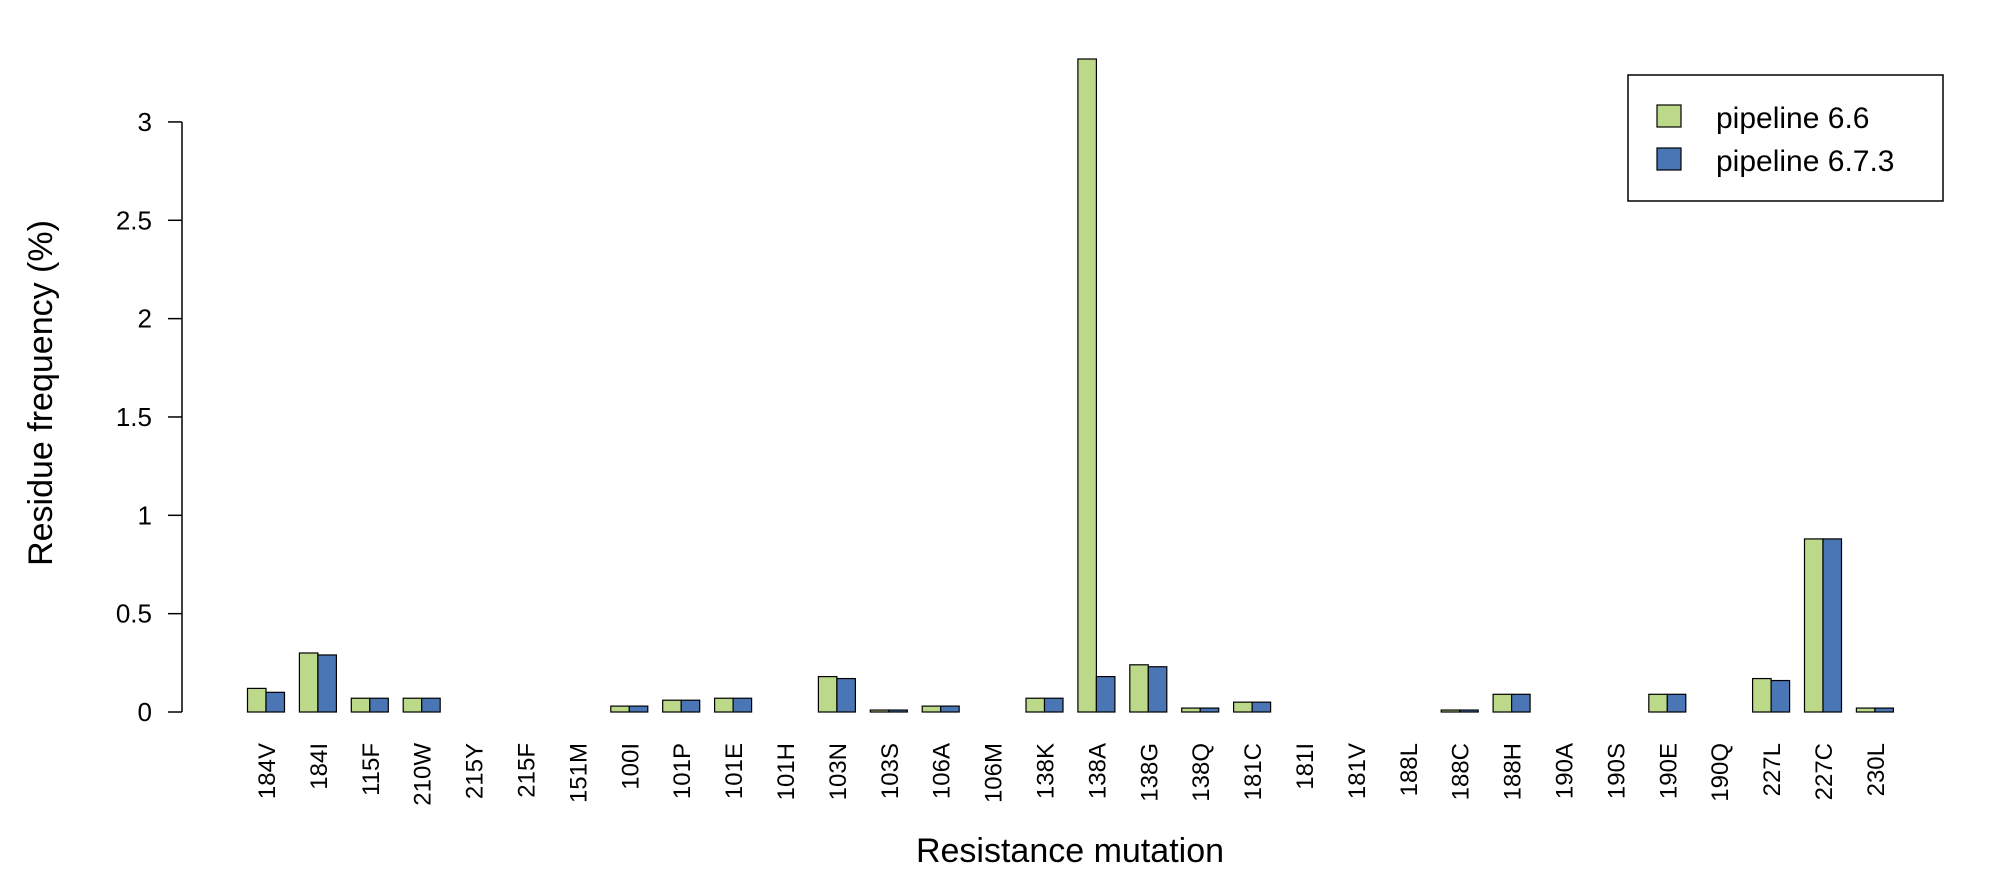 This screenshot has height=892, width=1997. What do you see at coordinates (734, 771) in the screenshot?
I see `x-tick-label: 101E` at bounding box center [734, 771].